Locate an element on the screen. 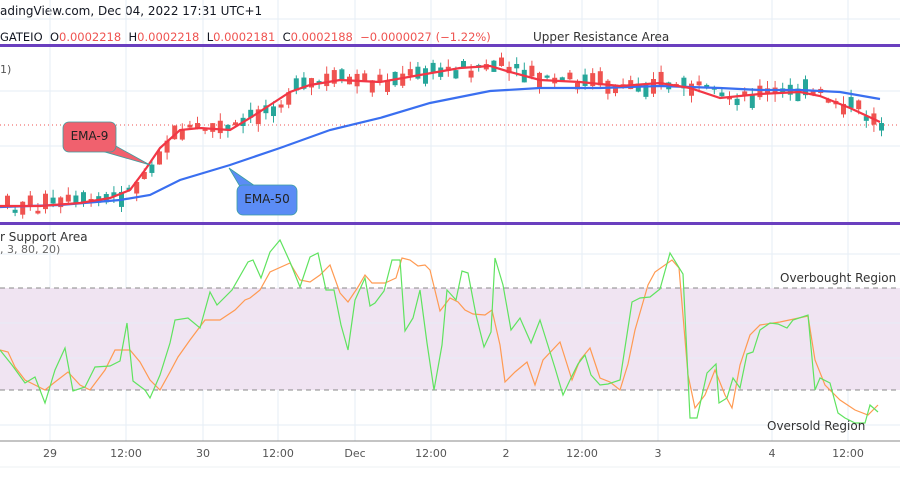  x-tick-label: 4 is located at coordinates (772, 453).